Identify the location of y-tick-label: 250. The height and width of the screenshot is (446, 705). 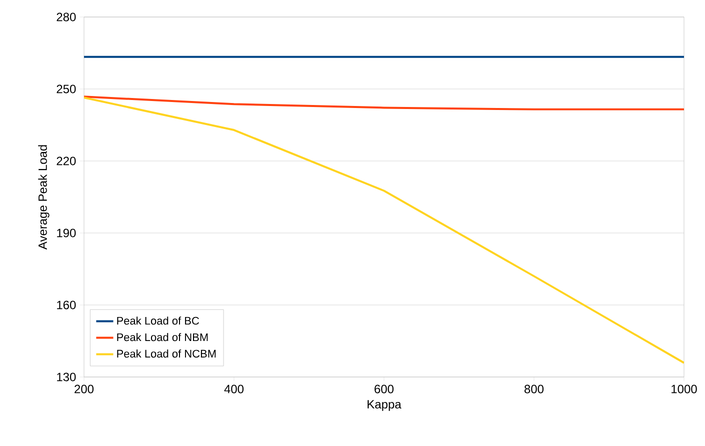
(66, 89).